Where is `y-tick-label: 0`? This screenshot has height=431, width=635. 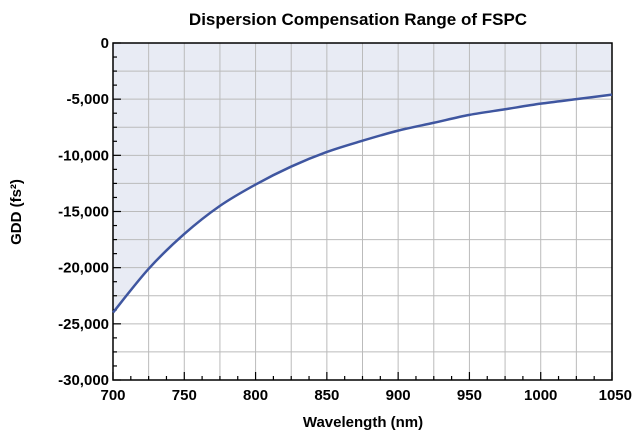 y-tick-label: 0 is located at coordinates (105, 43).